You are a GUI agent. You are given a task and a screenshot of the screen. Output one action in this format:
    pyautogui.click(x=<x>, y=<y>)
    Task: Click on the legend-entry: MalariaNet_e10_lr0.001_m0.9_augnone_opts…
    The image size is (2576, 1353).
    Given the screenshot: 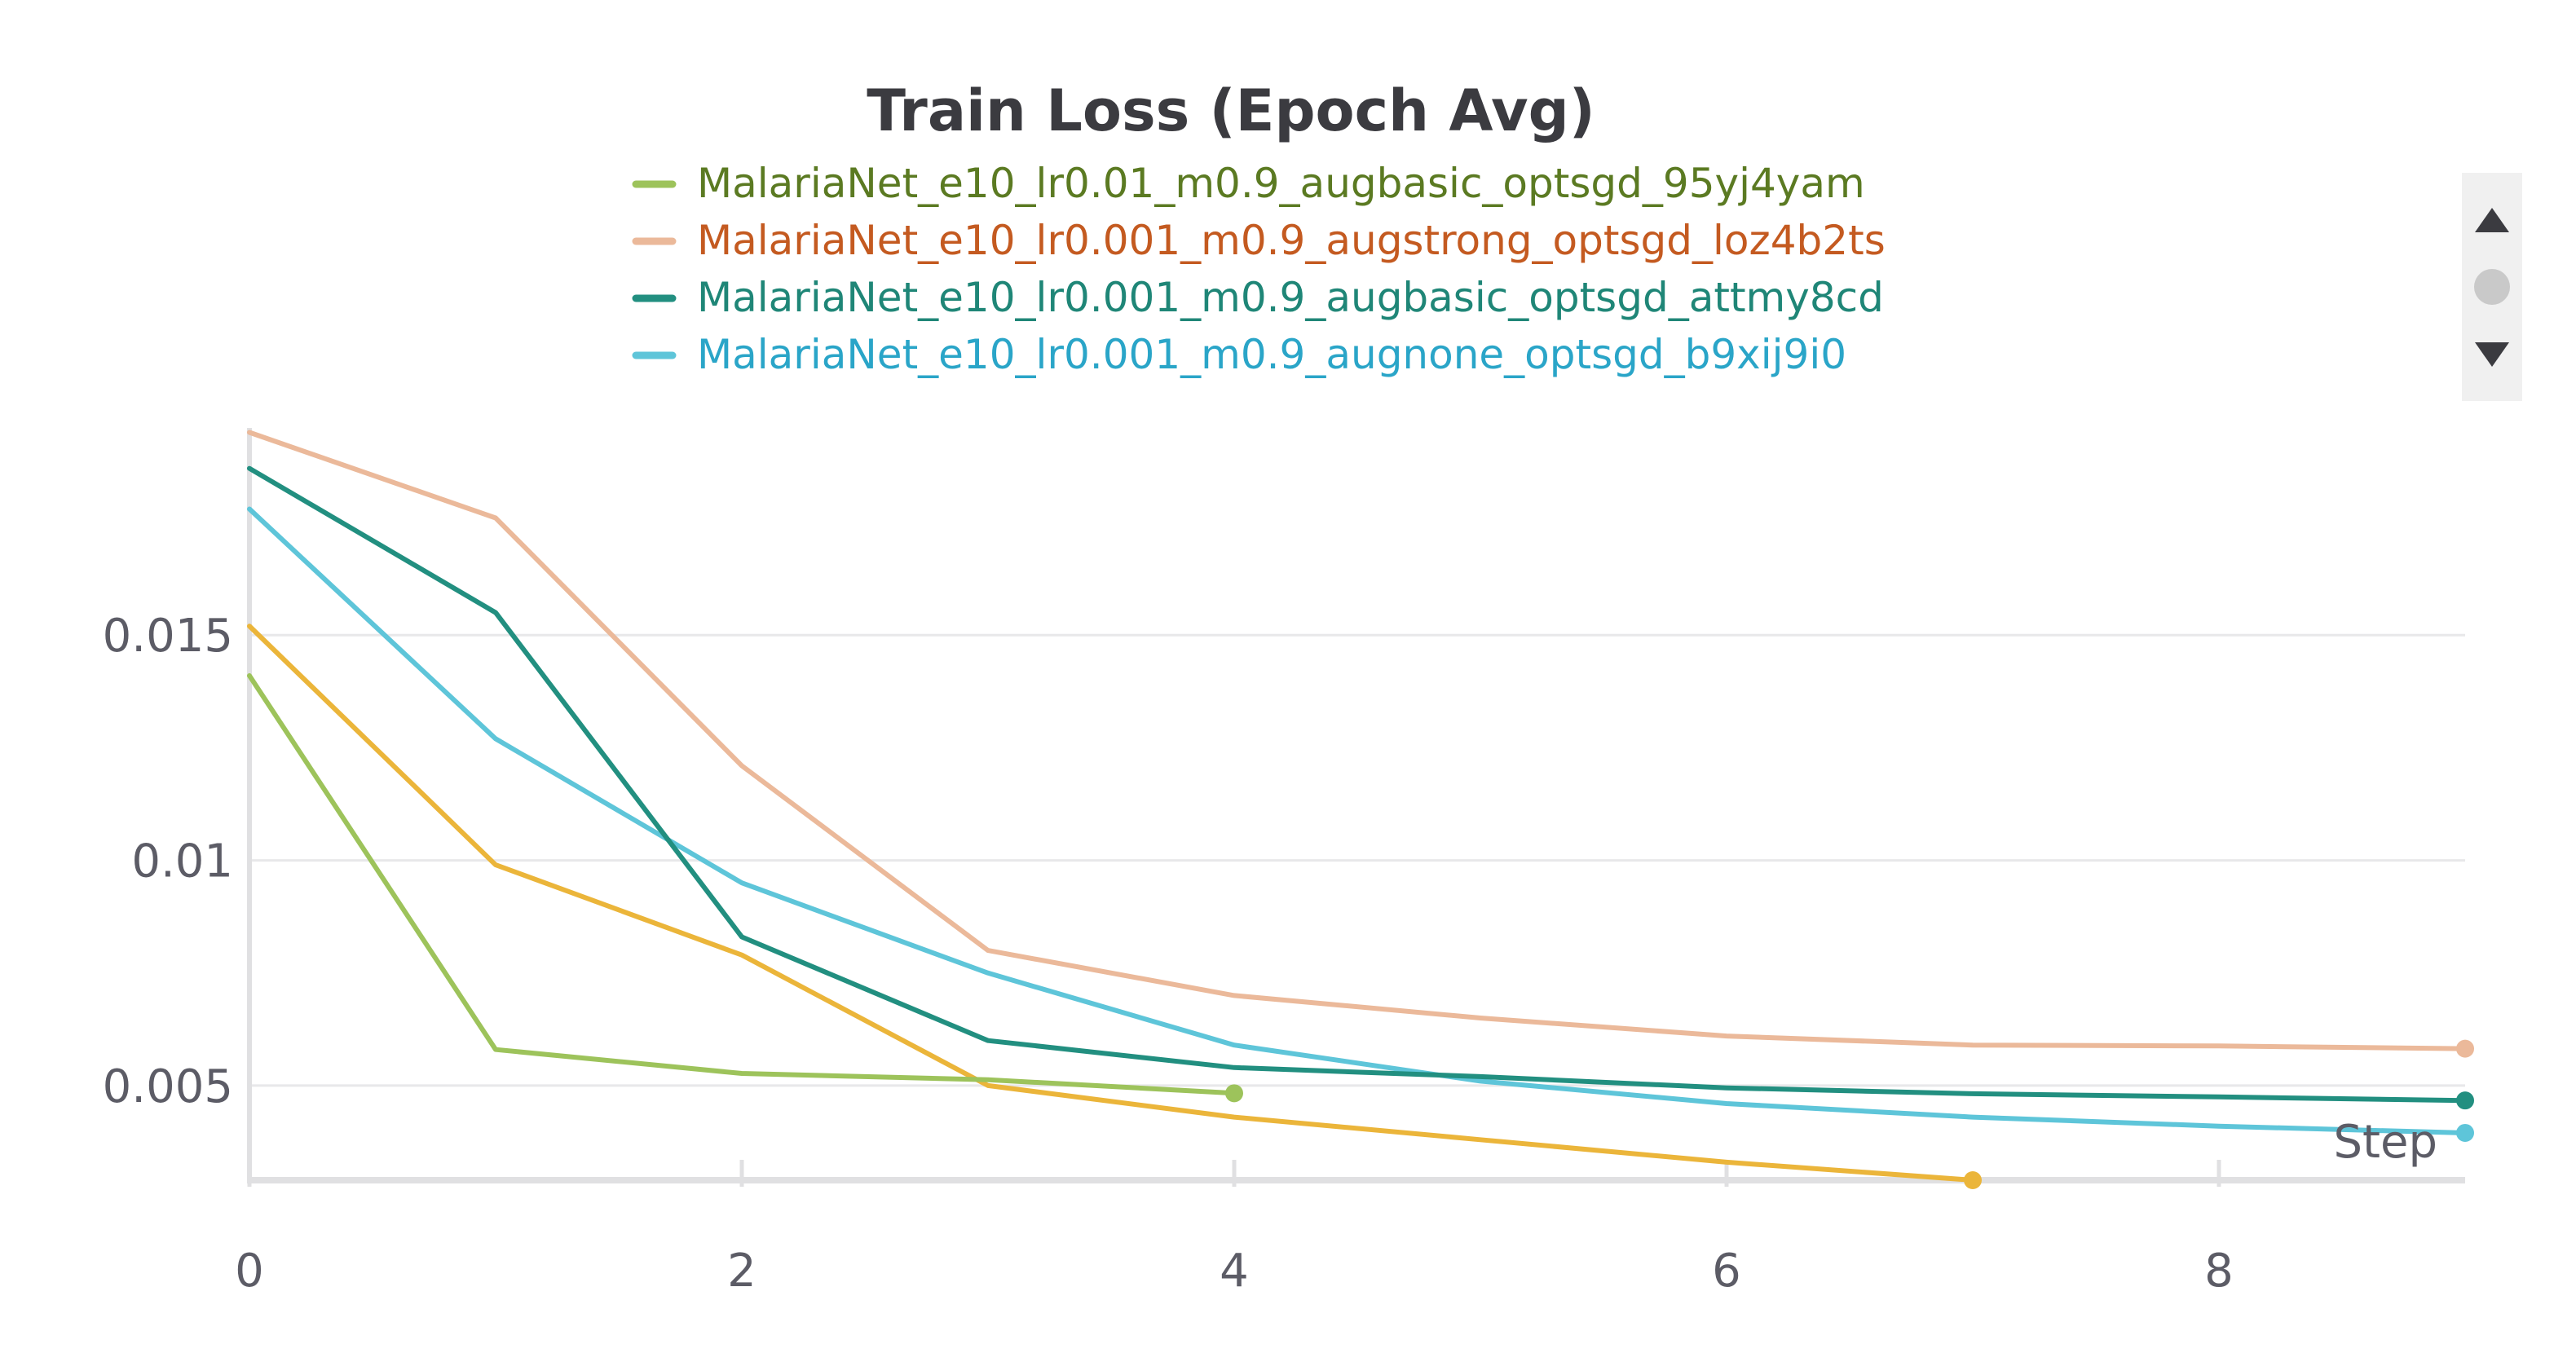 What is the action you would take?
    pyautogui.click(x=1239, y=354)
    